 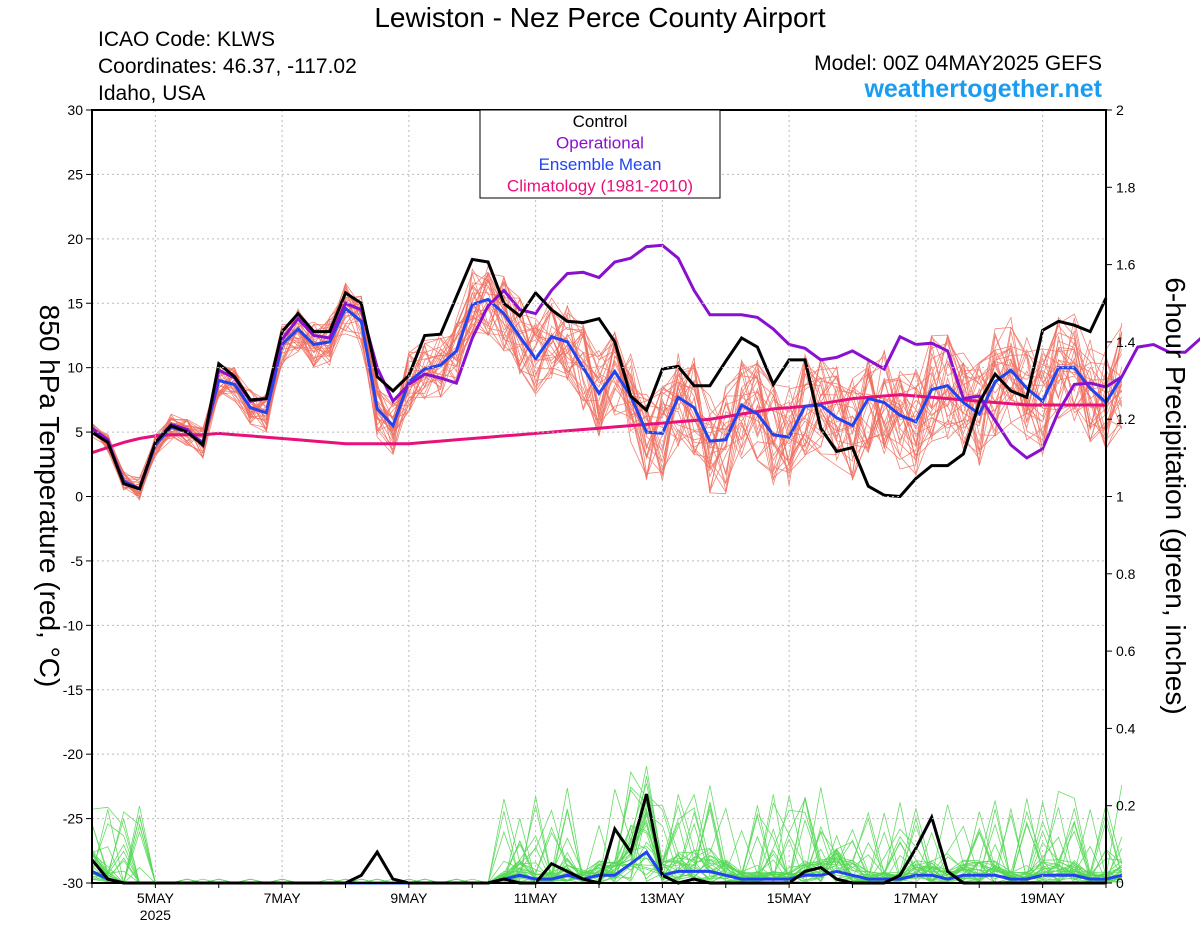 What do you see at coordinates (73, 690) in the screenshot?
I see `y-tick-label-left: -15` at bounding box center [73, 690].